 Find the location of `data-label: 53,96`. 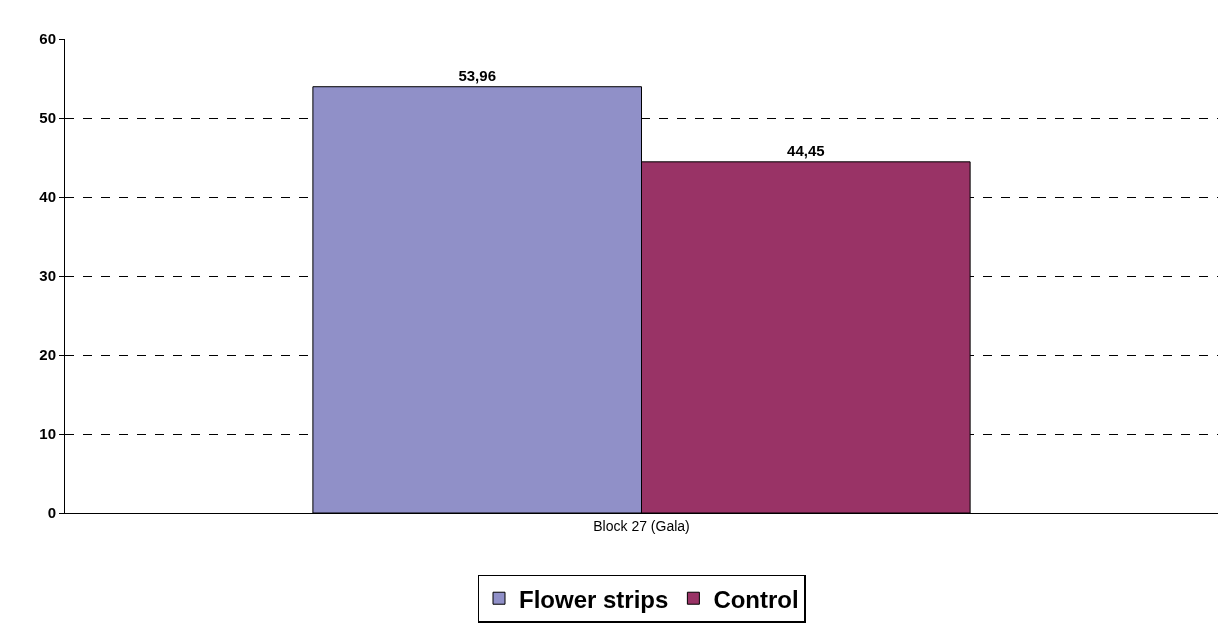

data-label: 53,96 is located at coordinates (477, 75).